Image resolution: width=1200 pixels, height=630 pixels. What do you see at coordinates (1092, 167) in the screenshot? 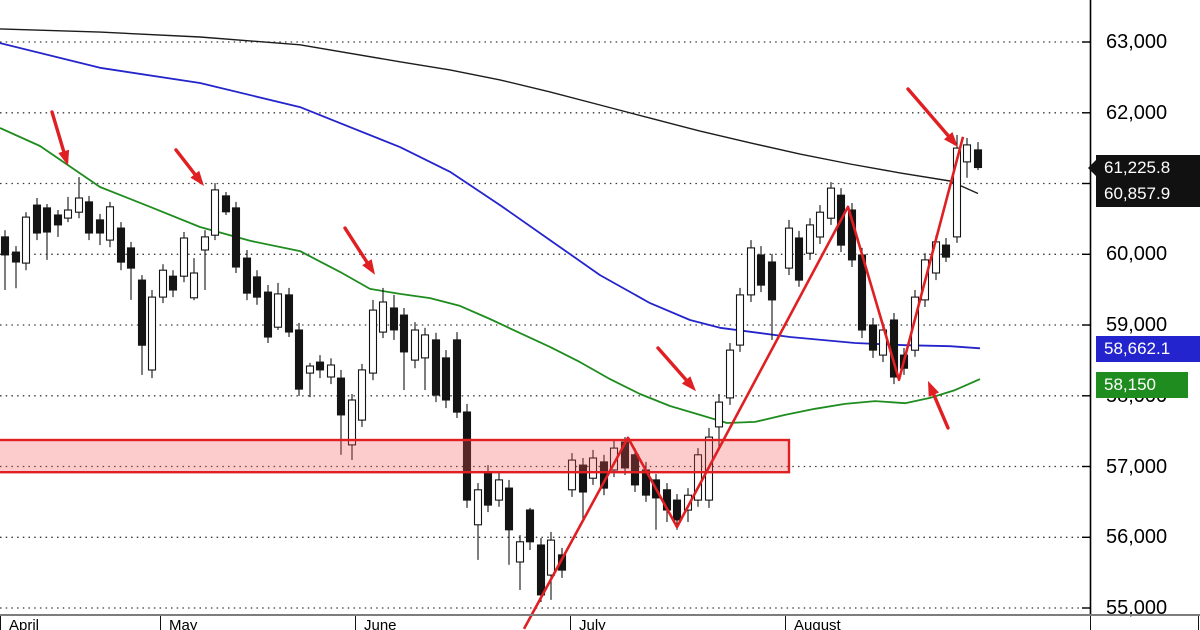
I see `price-tag-notch` at bounding box center [1092, 167].